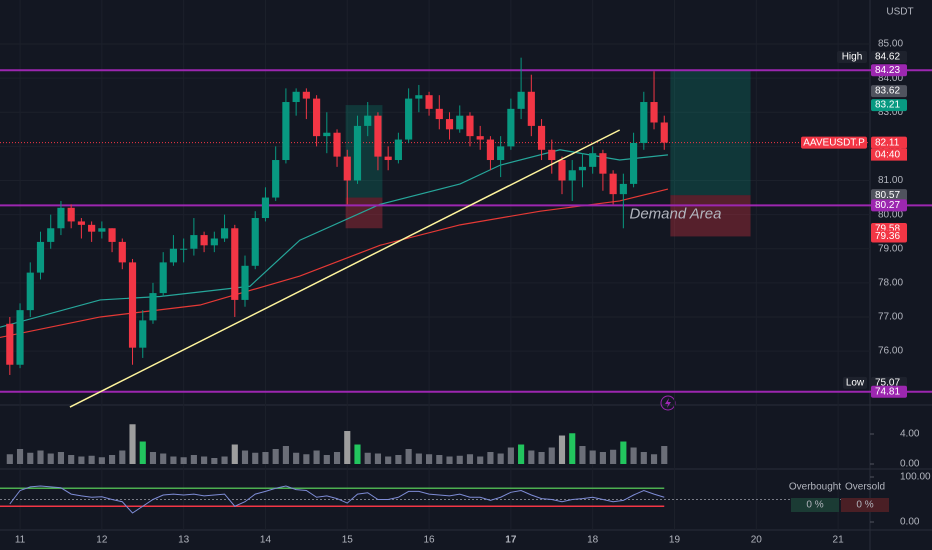 The height and width of the screenshot is (550, 932). What do you see at coordinates (887, 229) in the screenshot?
I see `price-tag-label: 79.58` at bounding box center [887, 229].